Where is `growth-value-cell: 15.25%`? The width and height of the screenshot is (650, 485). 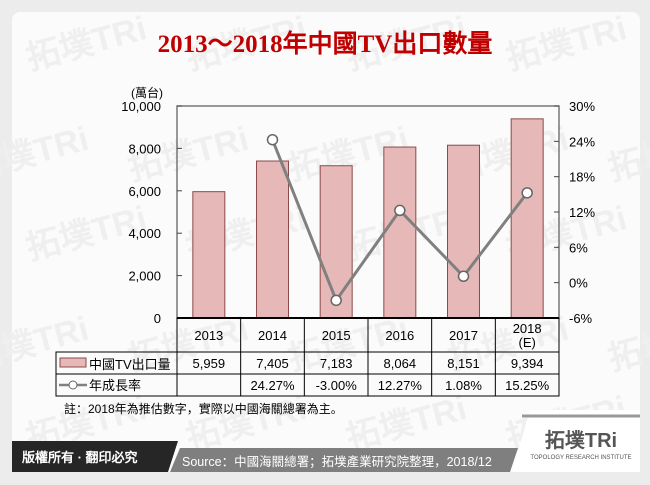
growth-value-cell: 15.25% is located at coordinates (527, 385).